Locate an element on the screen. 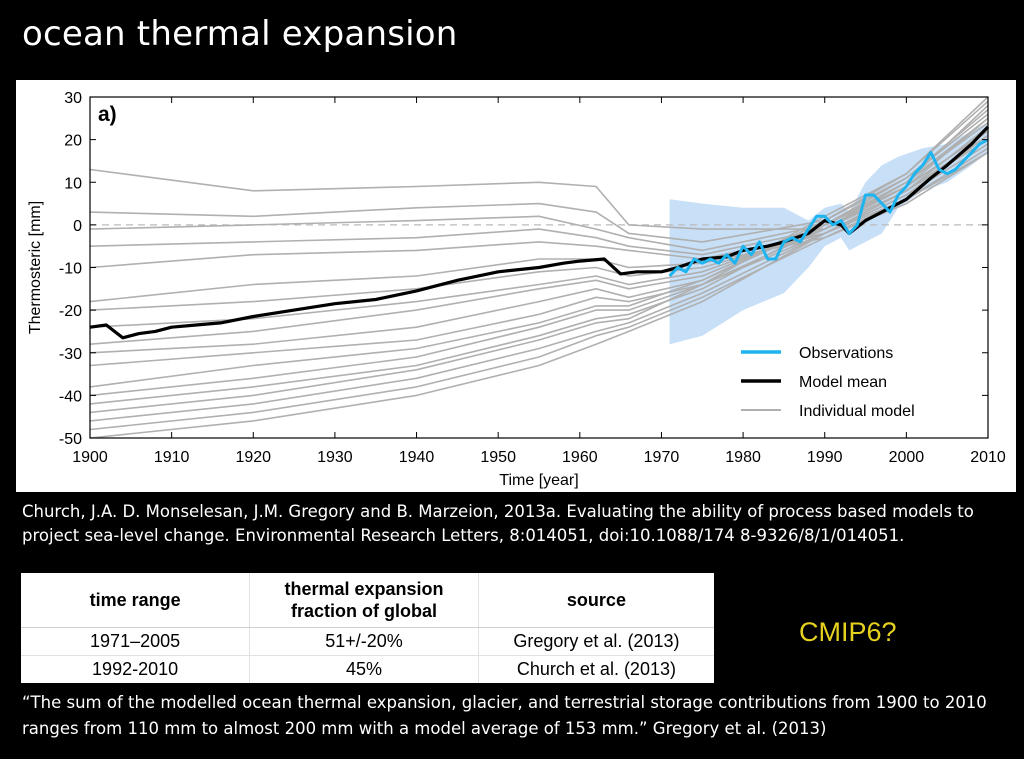 This screenshot has height=759, width=1024. x-tick-label: 2010 is located at coordinates (988, 457).